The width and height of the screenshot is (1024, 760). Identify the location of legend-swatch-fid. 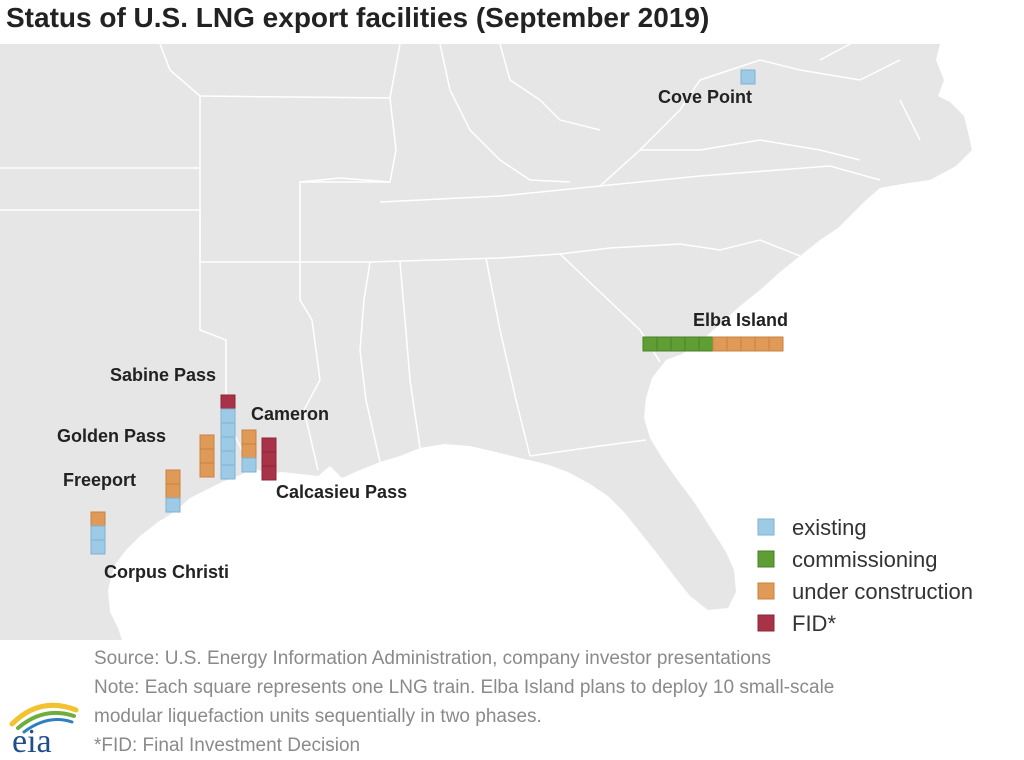
(766, 623).